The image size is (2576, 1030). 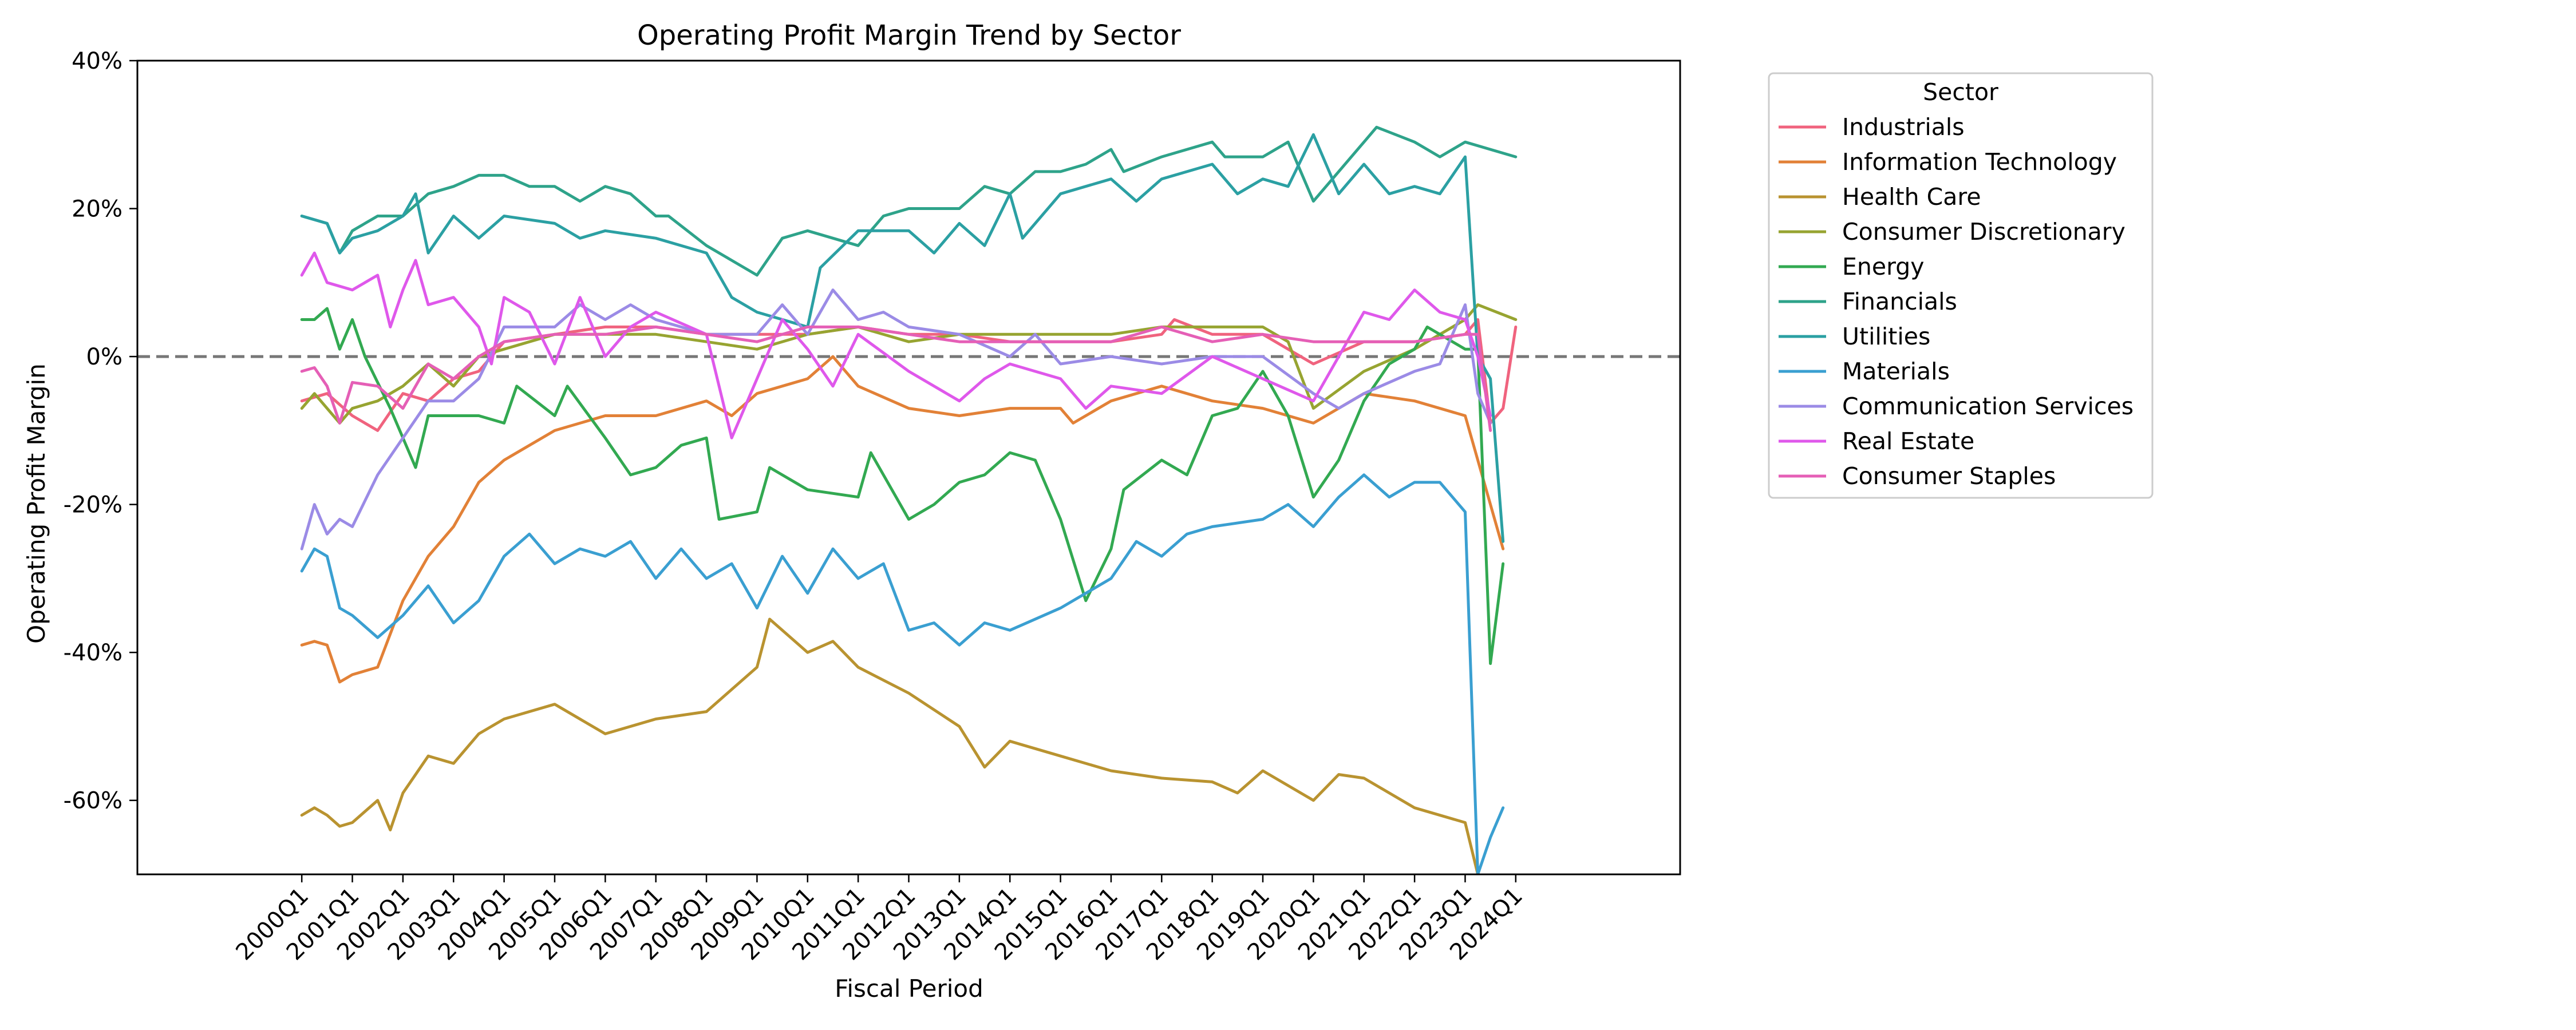 I want to click on legend-entry-label: Financials, so click(x=1899, y=301).